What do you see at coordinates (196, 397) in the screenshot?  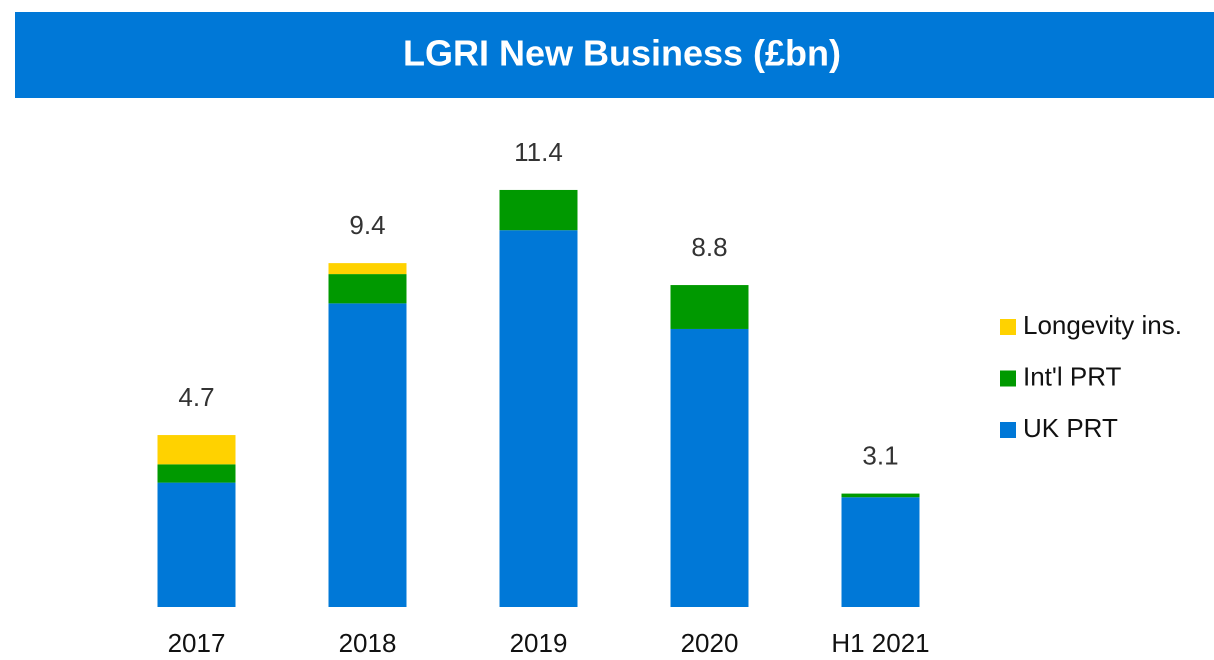 I see `total-label: 4.7` at bounding box center [196, 397].